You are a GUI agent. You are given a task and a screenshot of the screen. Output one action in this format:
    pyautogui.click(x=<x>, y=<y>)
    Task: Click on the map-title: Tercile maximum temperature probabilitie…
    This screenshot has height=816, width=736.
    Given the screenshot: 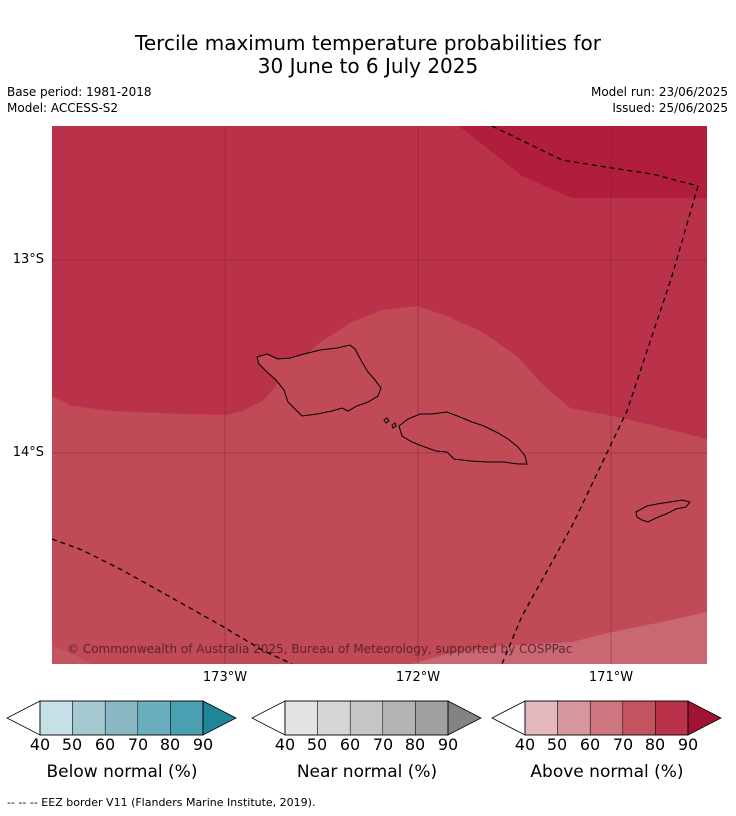 What is the action you would take?
    pyautogui.click(x=368, y=55)
    